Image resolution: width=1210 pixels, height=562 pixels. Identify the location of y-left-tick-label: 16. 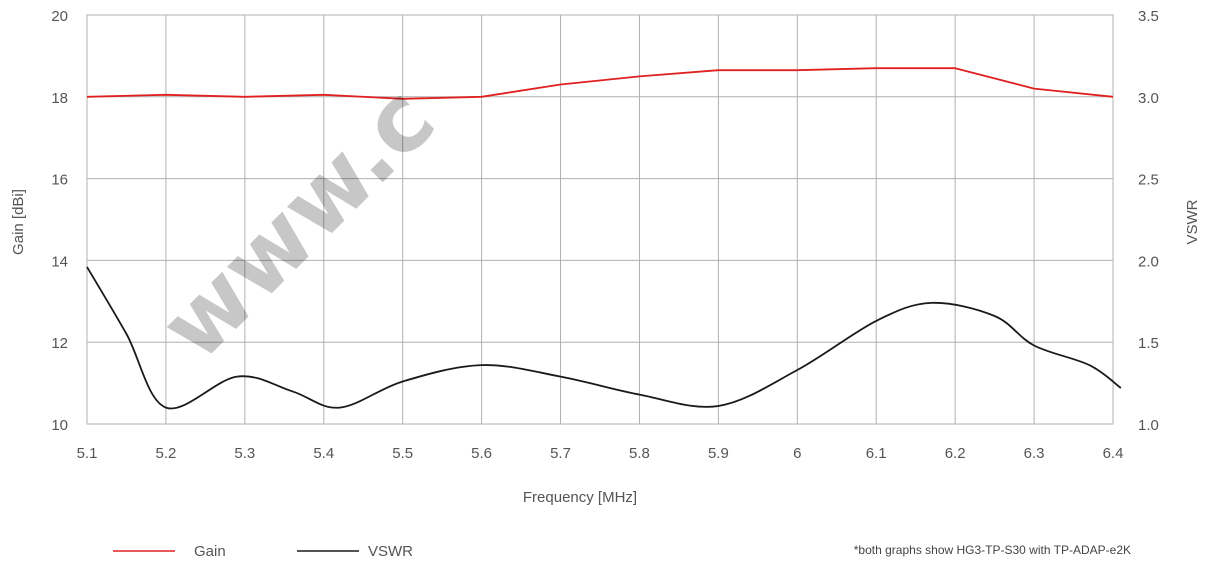
(59, 180).